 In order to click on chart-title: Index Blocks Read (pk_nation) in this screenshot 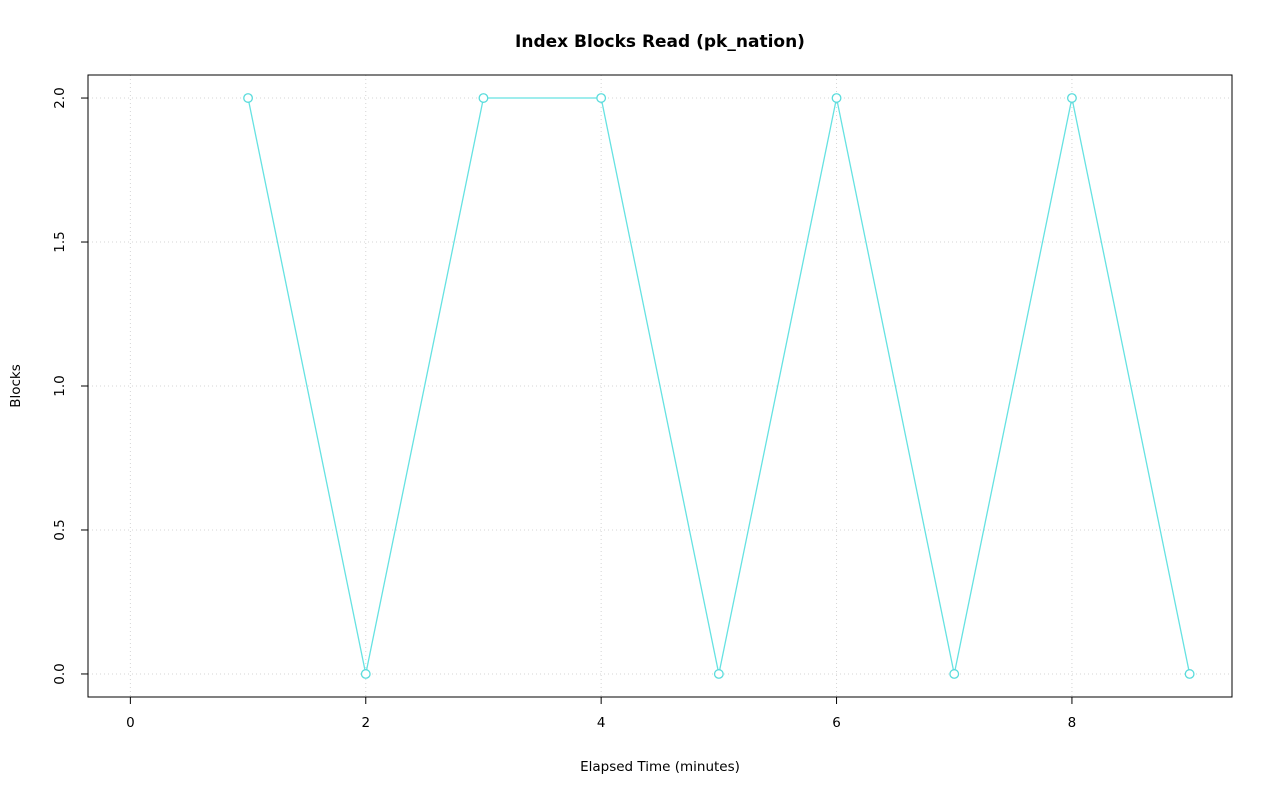, I will do `click(660, 42)`.